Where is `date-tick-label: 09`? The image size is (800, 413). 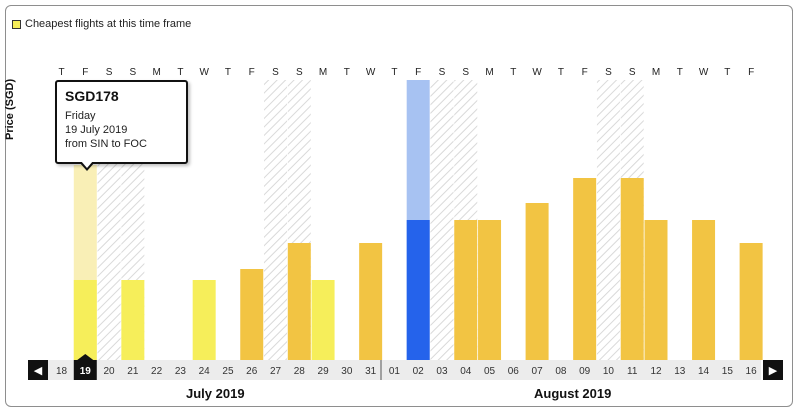
date-tick-label: 09 is located at coordinates (585, 371).